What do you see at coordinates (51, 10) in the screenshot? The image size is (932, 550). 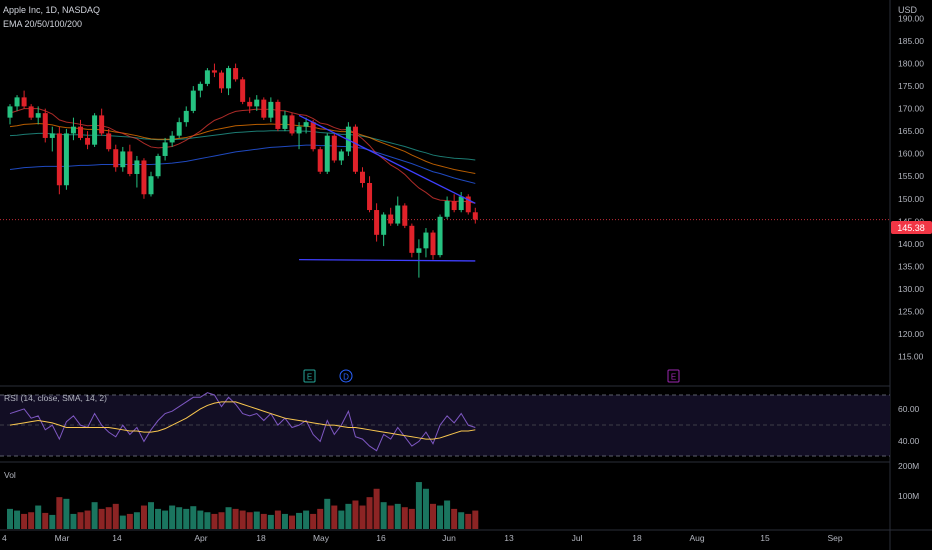 I see `symbol-title: Apple Inc, 1D, NASDAQ` at bounding box center [51, 10].